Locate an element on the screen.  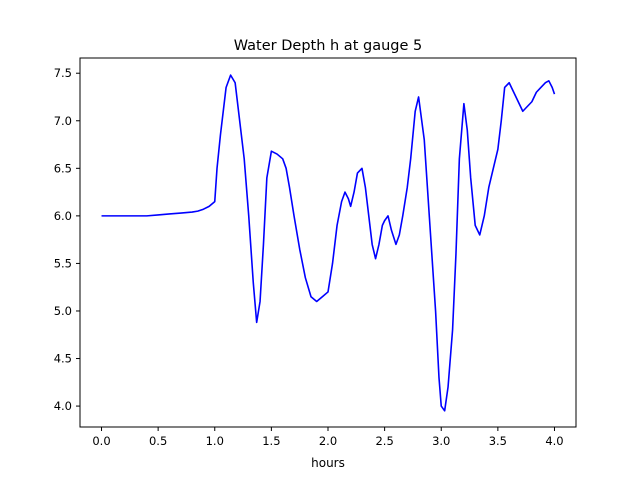
chart-title: Water Depth h at gauge 5 is located at coordinates (328, 46).